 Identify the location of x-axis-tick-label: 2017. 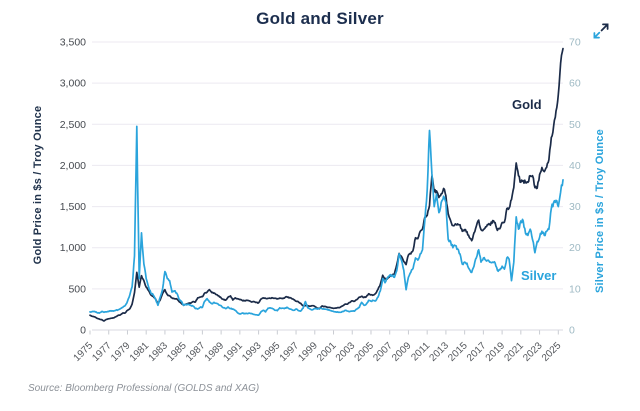
(477, 352).